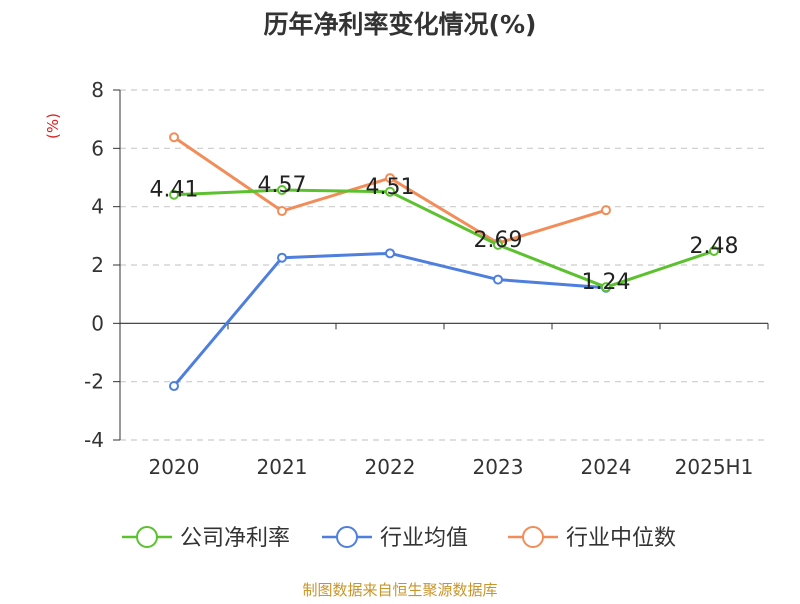 This screenshot has height=604, width=800. What do you see at coordinates (97, 148) in the screenshot?
I see `y-tick-label: 6` at bounding box center [97, 148].